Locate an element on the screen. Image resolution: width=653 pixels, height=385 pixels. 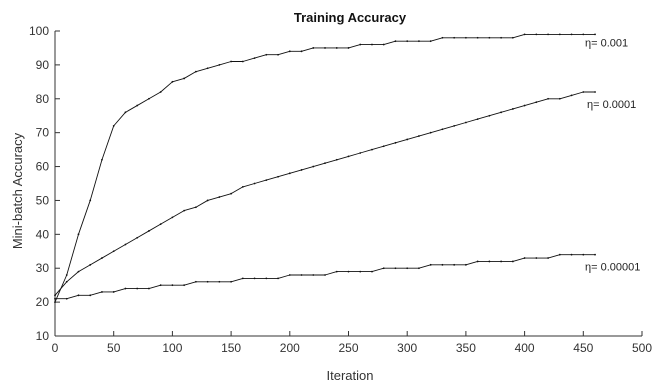
x-tick-label: 0 is located at coordinates (55, 348).